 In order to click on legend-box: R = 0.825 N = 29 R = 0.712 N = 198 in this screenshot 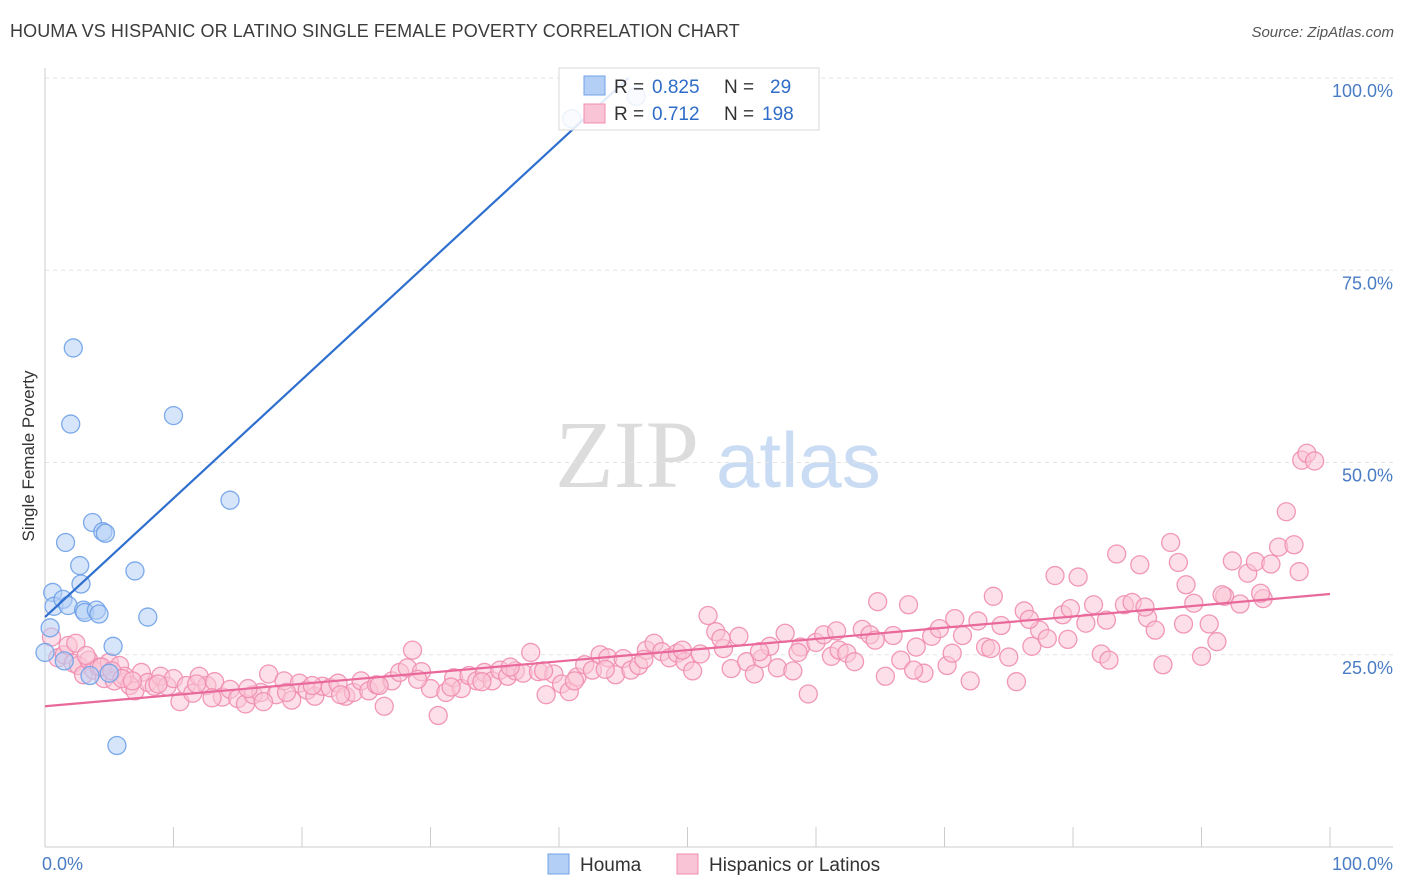, I will do `click(689, 99)`.